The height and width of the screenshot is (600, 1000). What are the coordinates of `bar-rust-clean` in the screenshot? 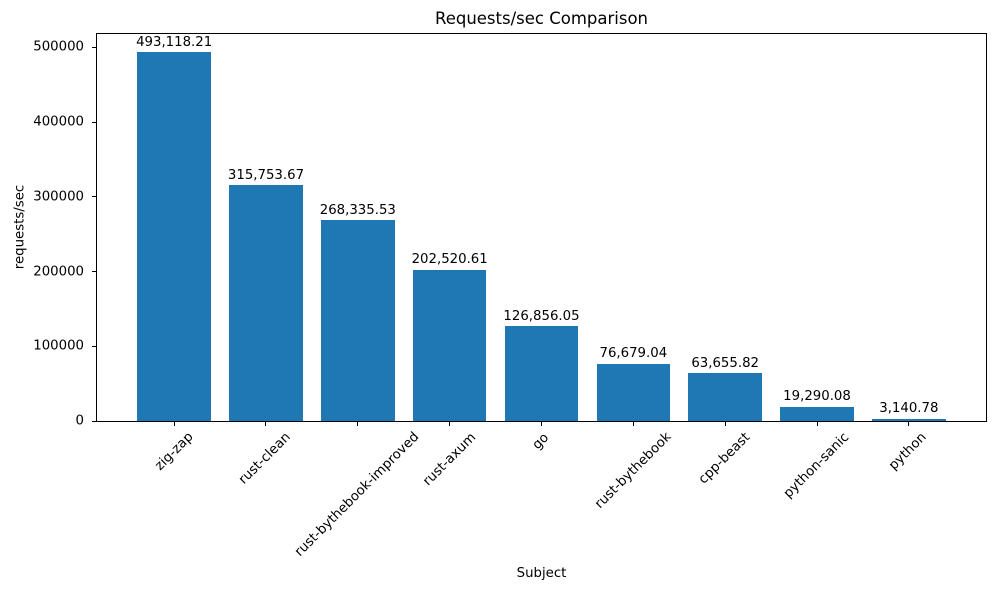 It's located at (266, 302).